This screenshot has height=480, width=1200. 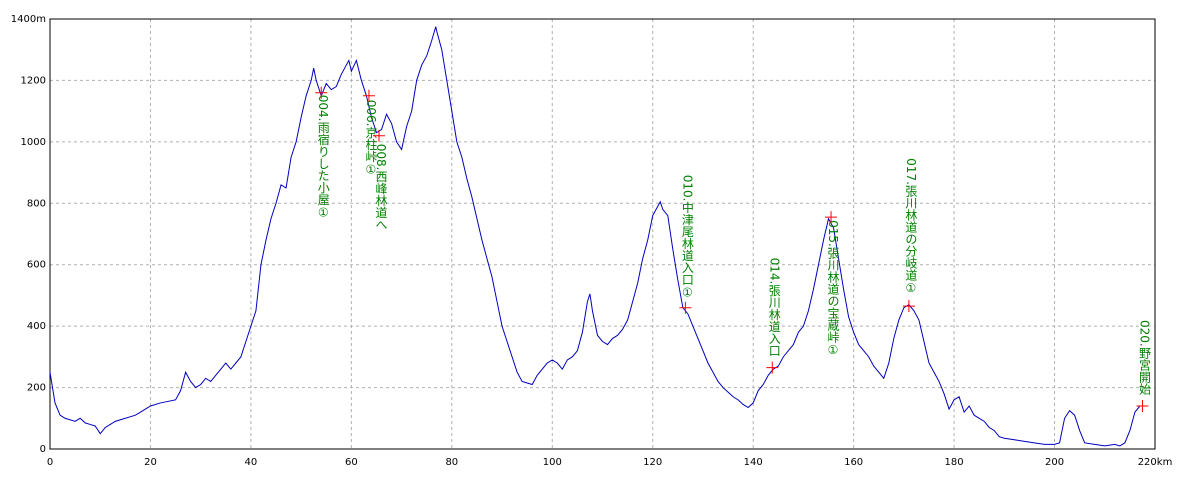 What do you see at coordinates (33, 80) in the screenshot?
I see `y-tick-label: 1200` at bounding box center [33, 80].